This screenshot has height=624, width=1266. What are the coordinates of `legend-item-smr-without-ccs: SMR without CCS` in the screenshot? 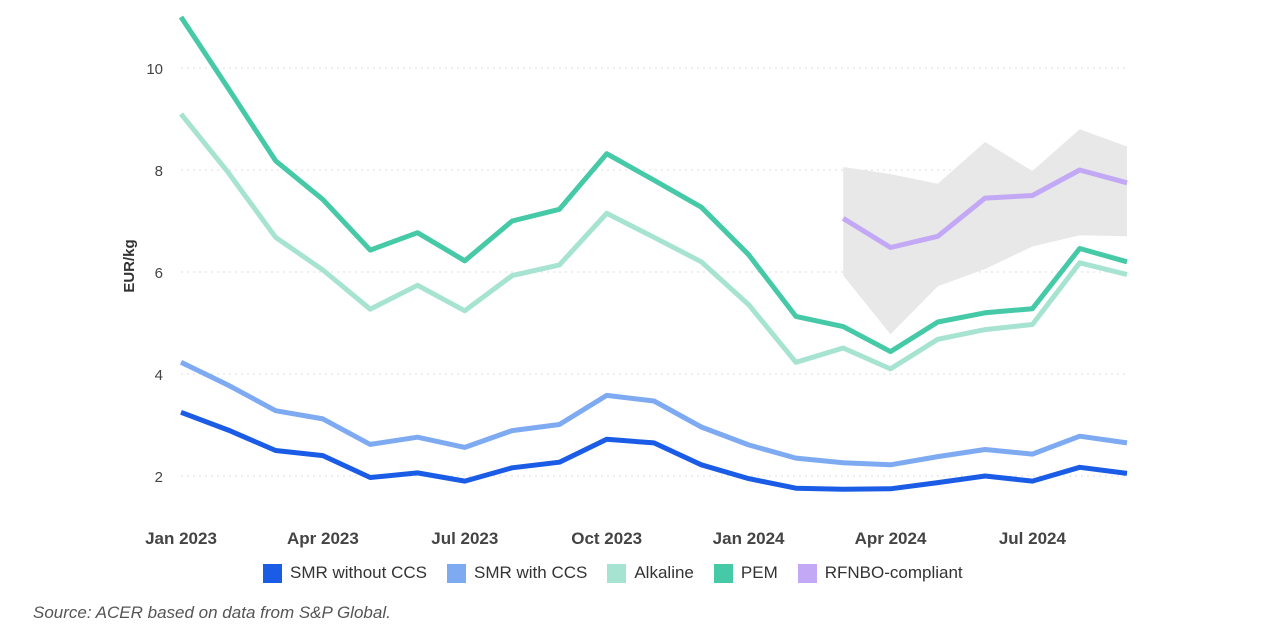 It's located at (345, 573).